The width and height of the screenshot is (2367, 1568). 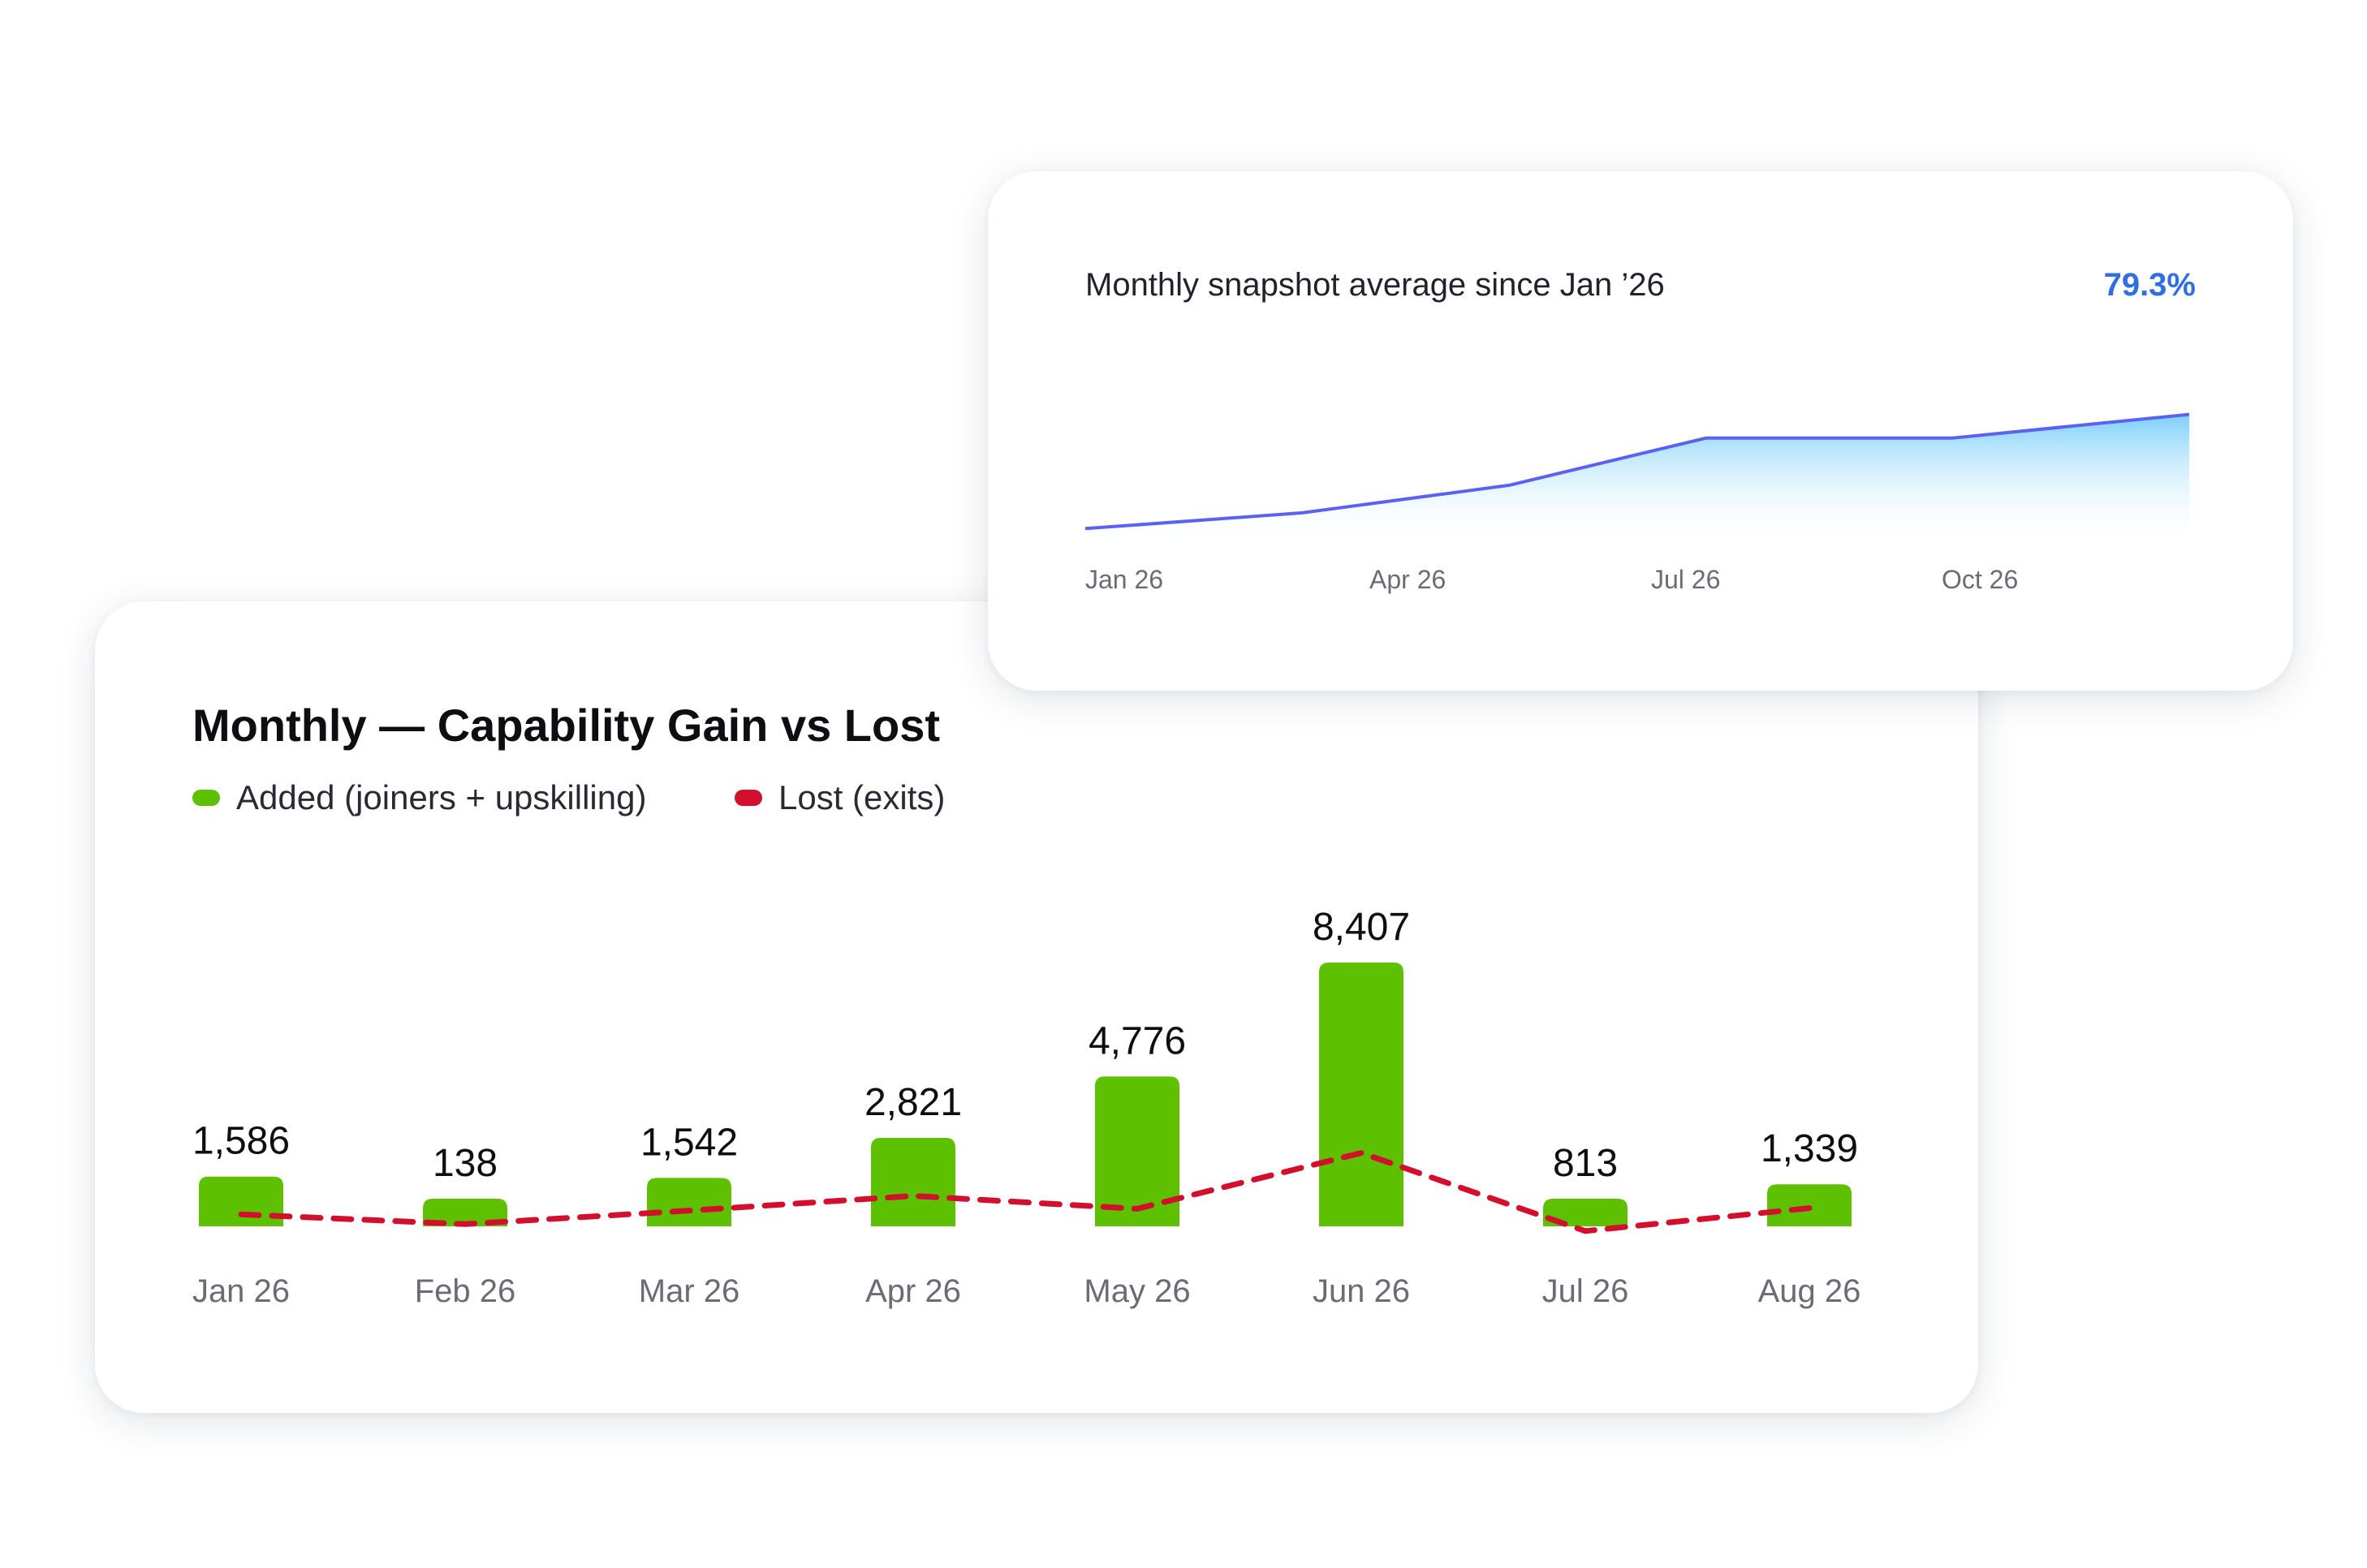 I want to click on x-tick-label: Apr 26, so click(x=913, y=1291).